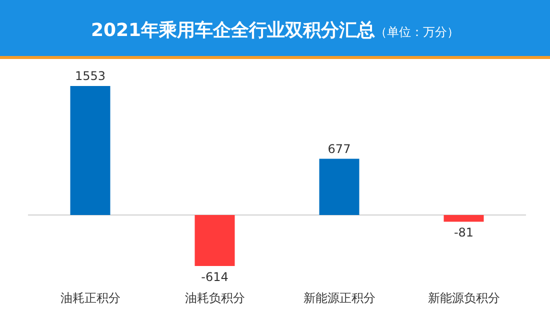 Image resolution: width=550 pixels, height=320 pixels. What do you see at coordinates (417, 32) in the screenshot?
I see `chart-subtitle: （单位：万分）` at bounding box center [417, 32].